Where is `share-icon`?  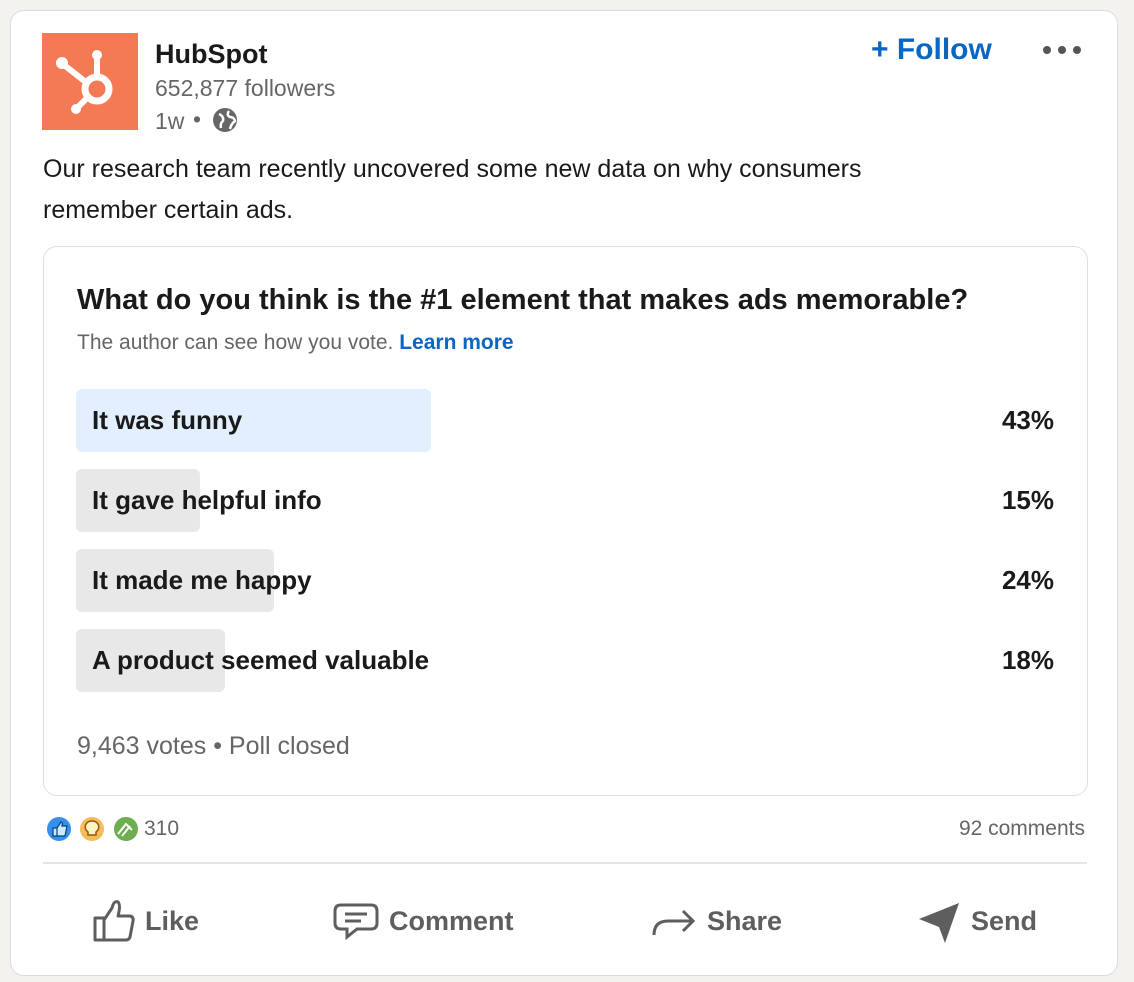
share-icon is located at coordinates (674, 922).